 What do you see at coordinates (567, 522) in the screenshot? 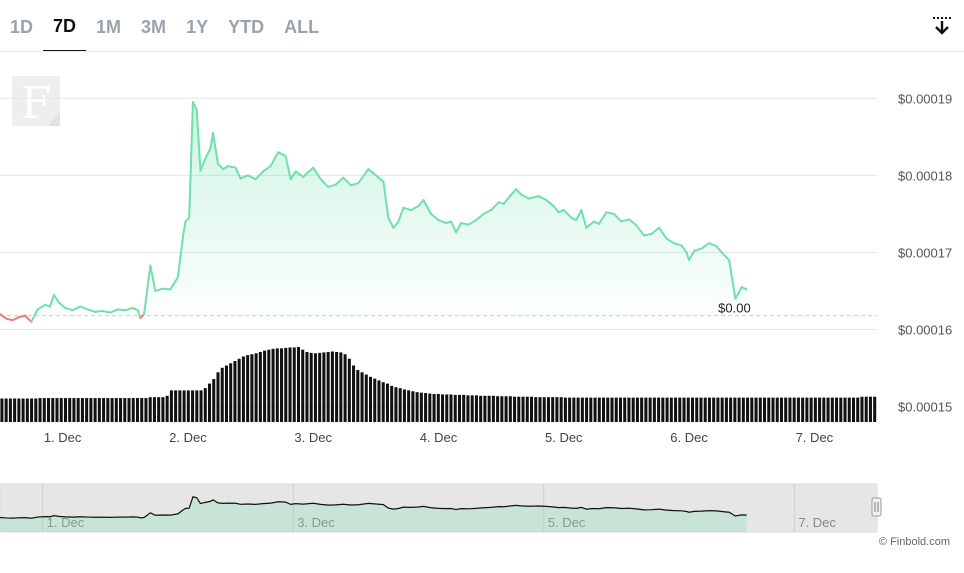
I see `navigator-x-label: 5. Dec` at bounding box center [567, 522].